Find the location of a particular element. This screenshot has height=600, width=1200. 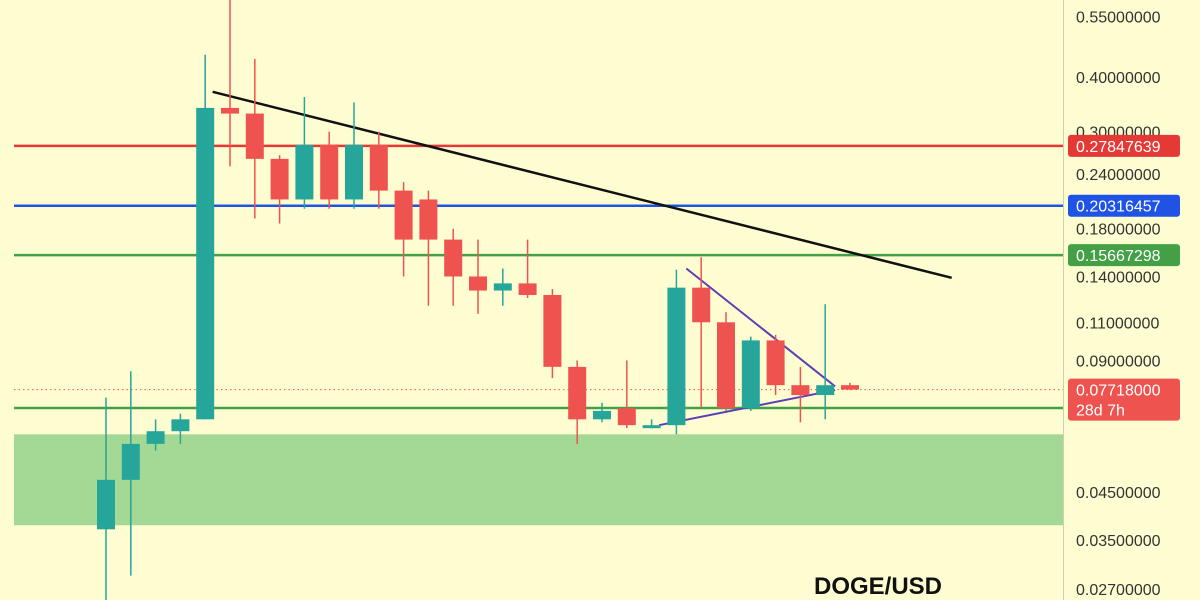

y-tick-label: 0.24000000 is located at coordinates (1118, 175).